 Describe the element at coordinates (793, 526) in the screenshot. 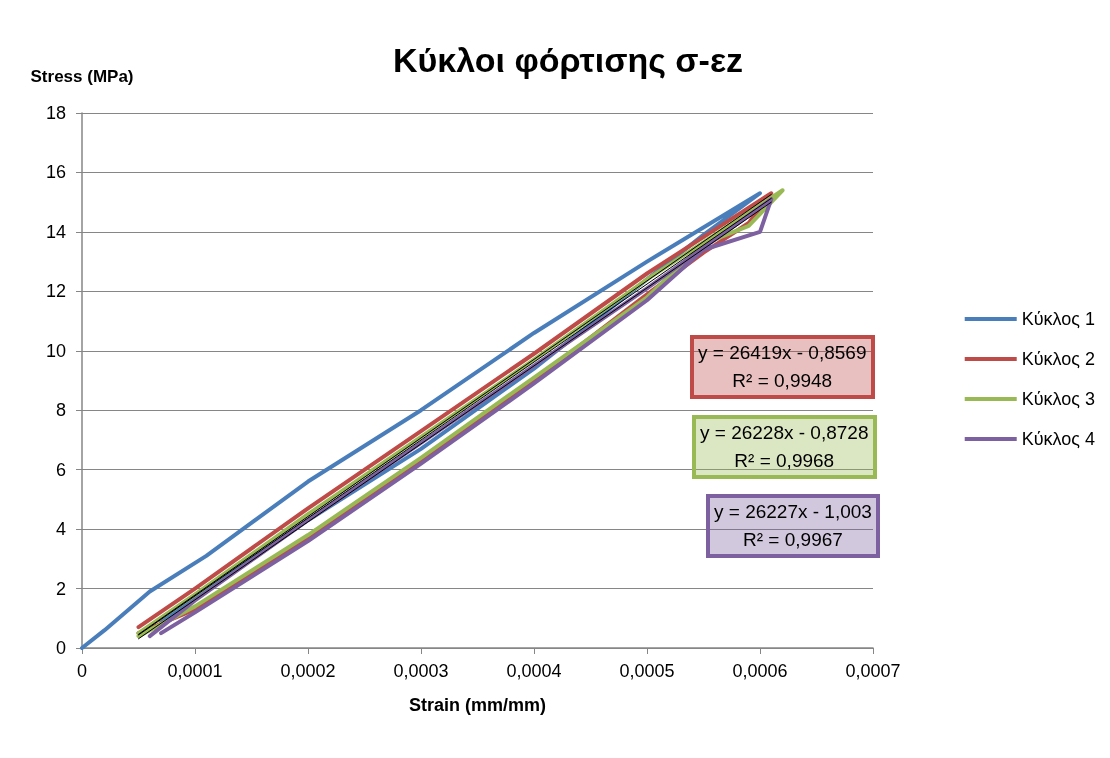

I see `annotation: y = 26227x - 1,003 R² = 0,9967` at that location.